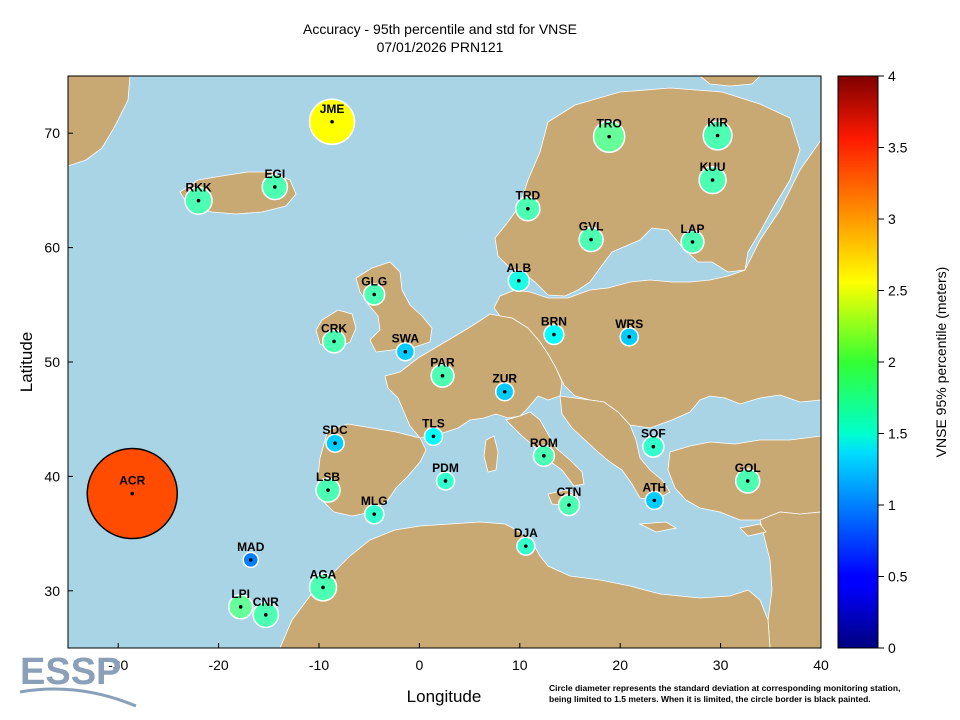 This screenshot has width=960, height=720. What do you see at coordinates (240, 607) in the screenshot?
I see `station-point-lpi` at bounding box center [240, 607].